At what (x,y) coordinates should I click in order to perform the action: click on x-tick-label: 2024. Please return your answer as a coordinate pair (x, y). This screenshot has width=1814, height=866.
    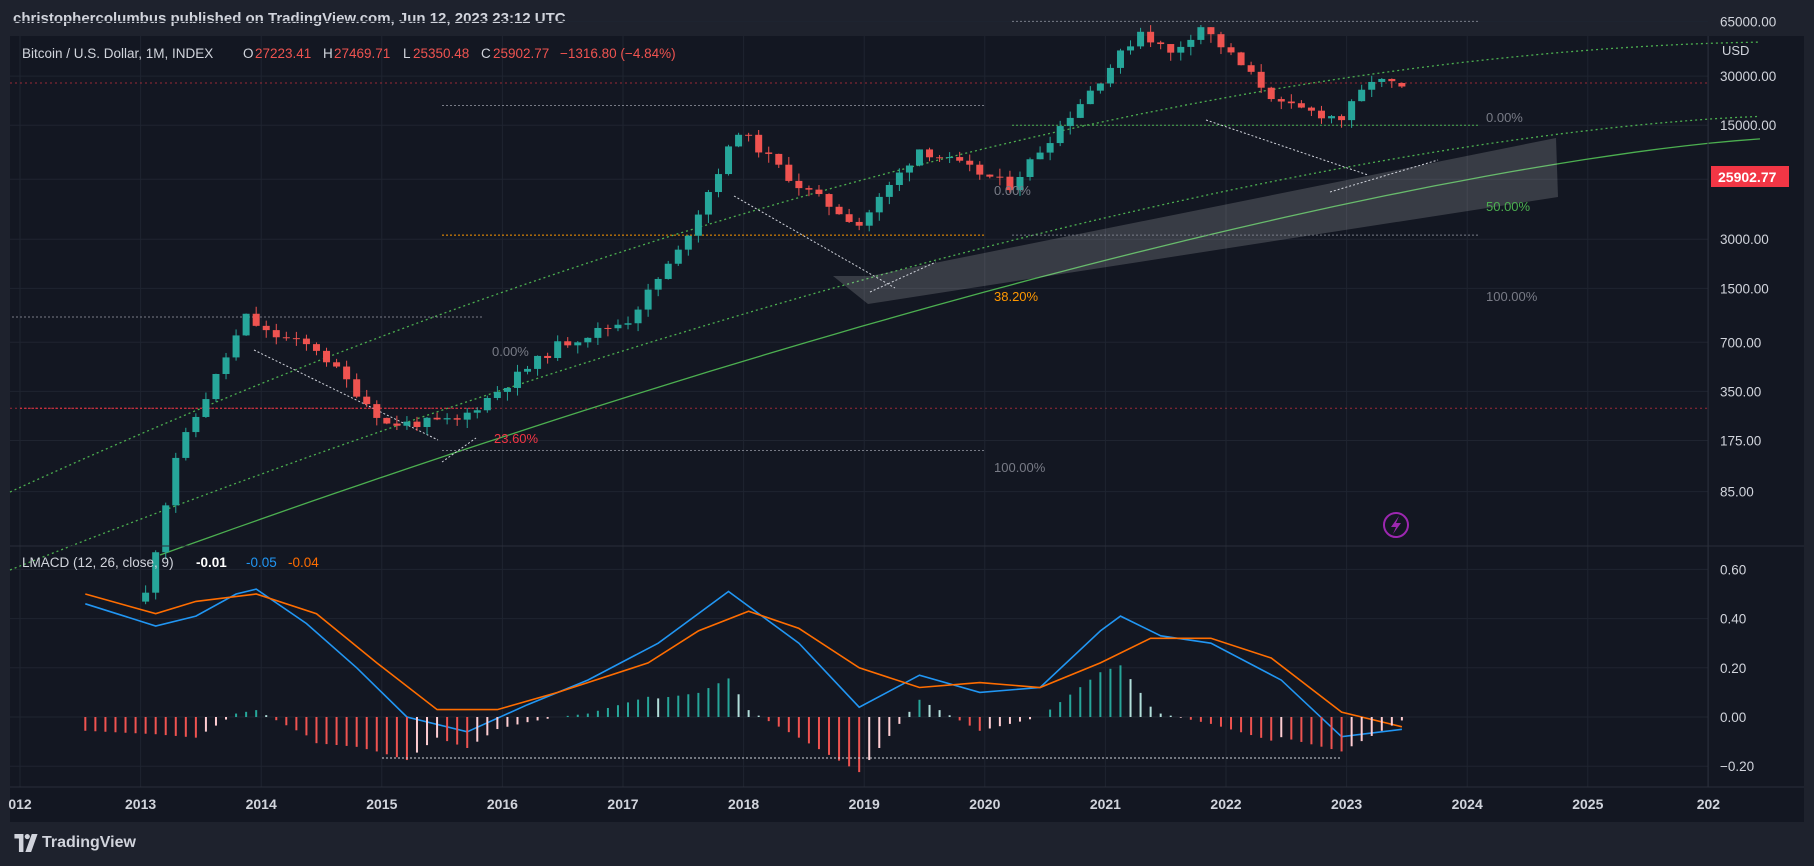
    Looking at the image, I should click on (1467, 804).